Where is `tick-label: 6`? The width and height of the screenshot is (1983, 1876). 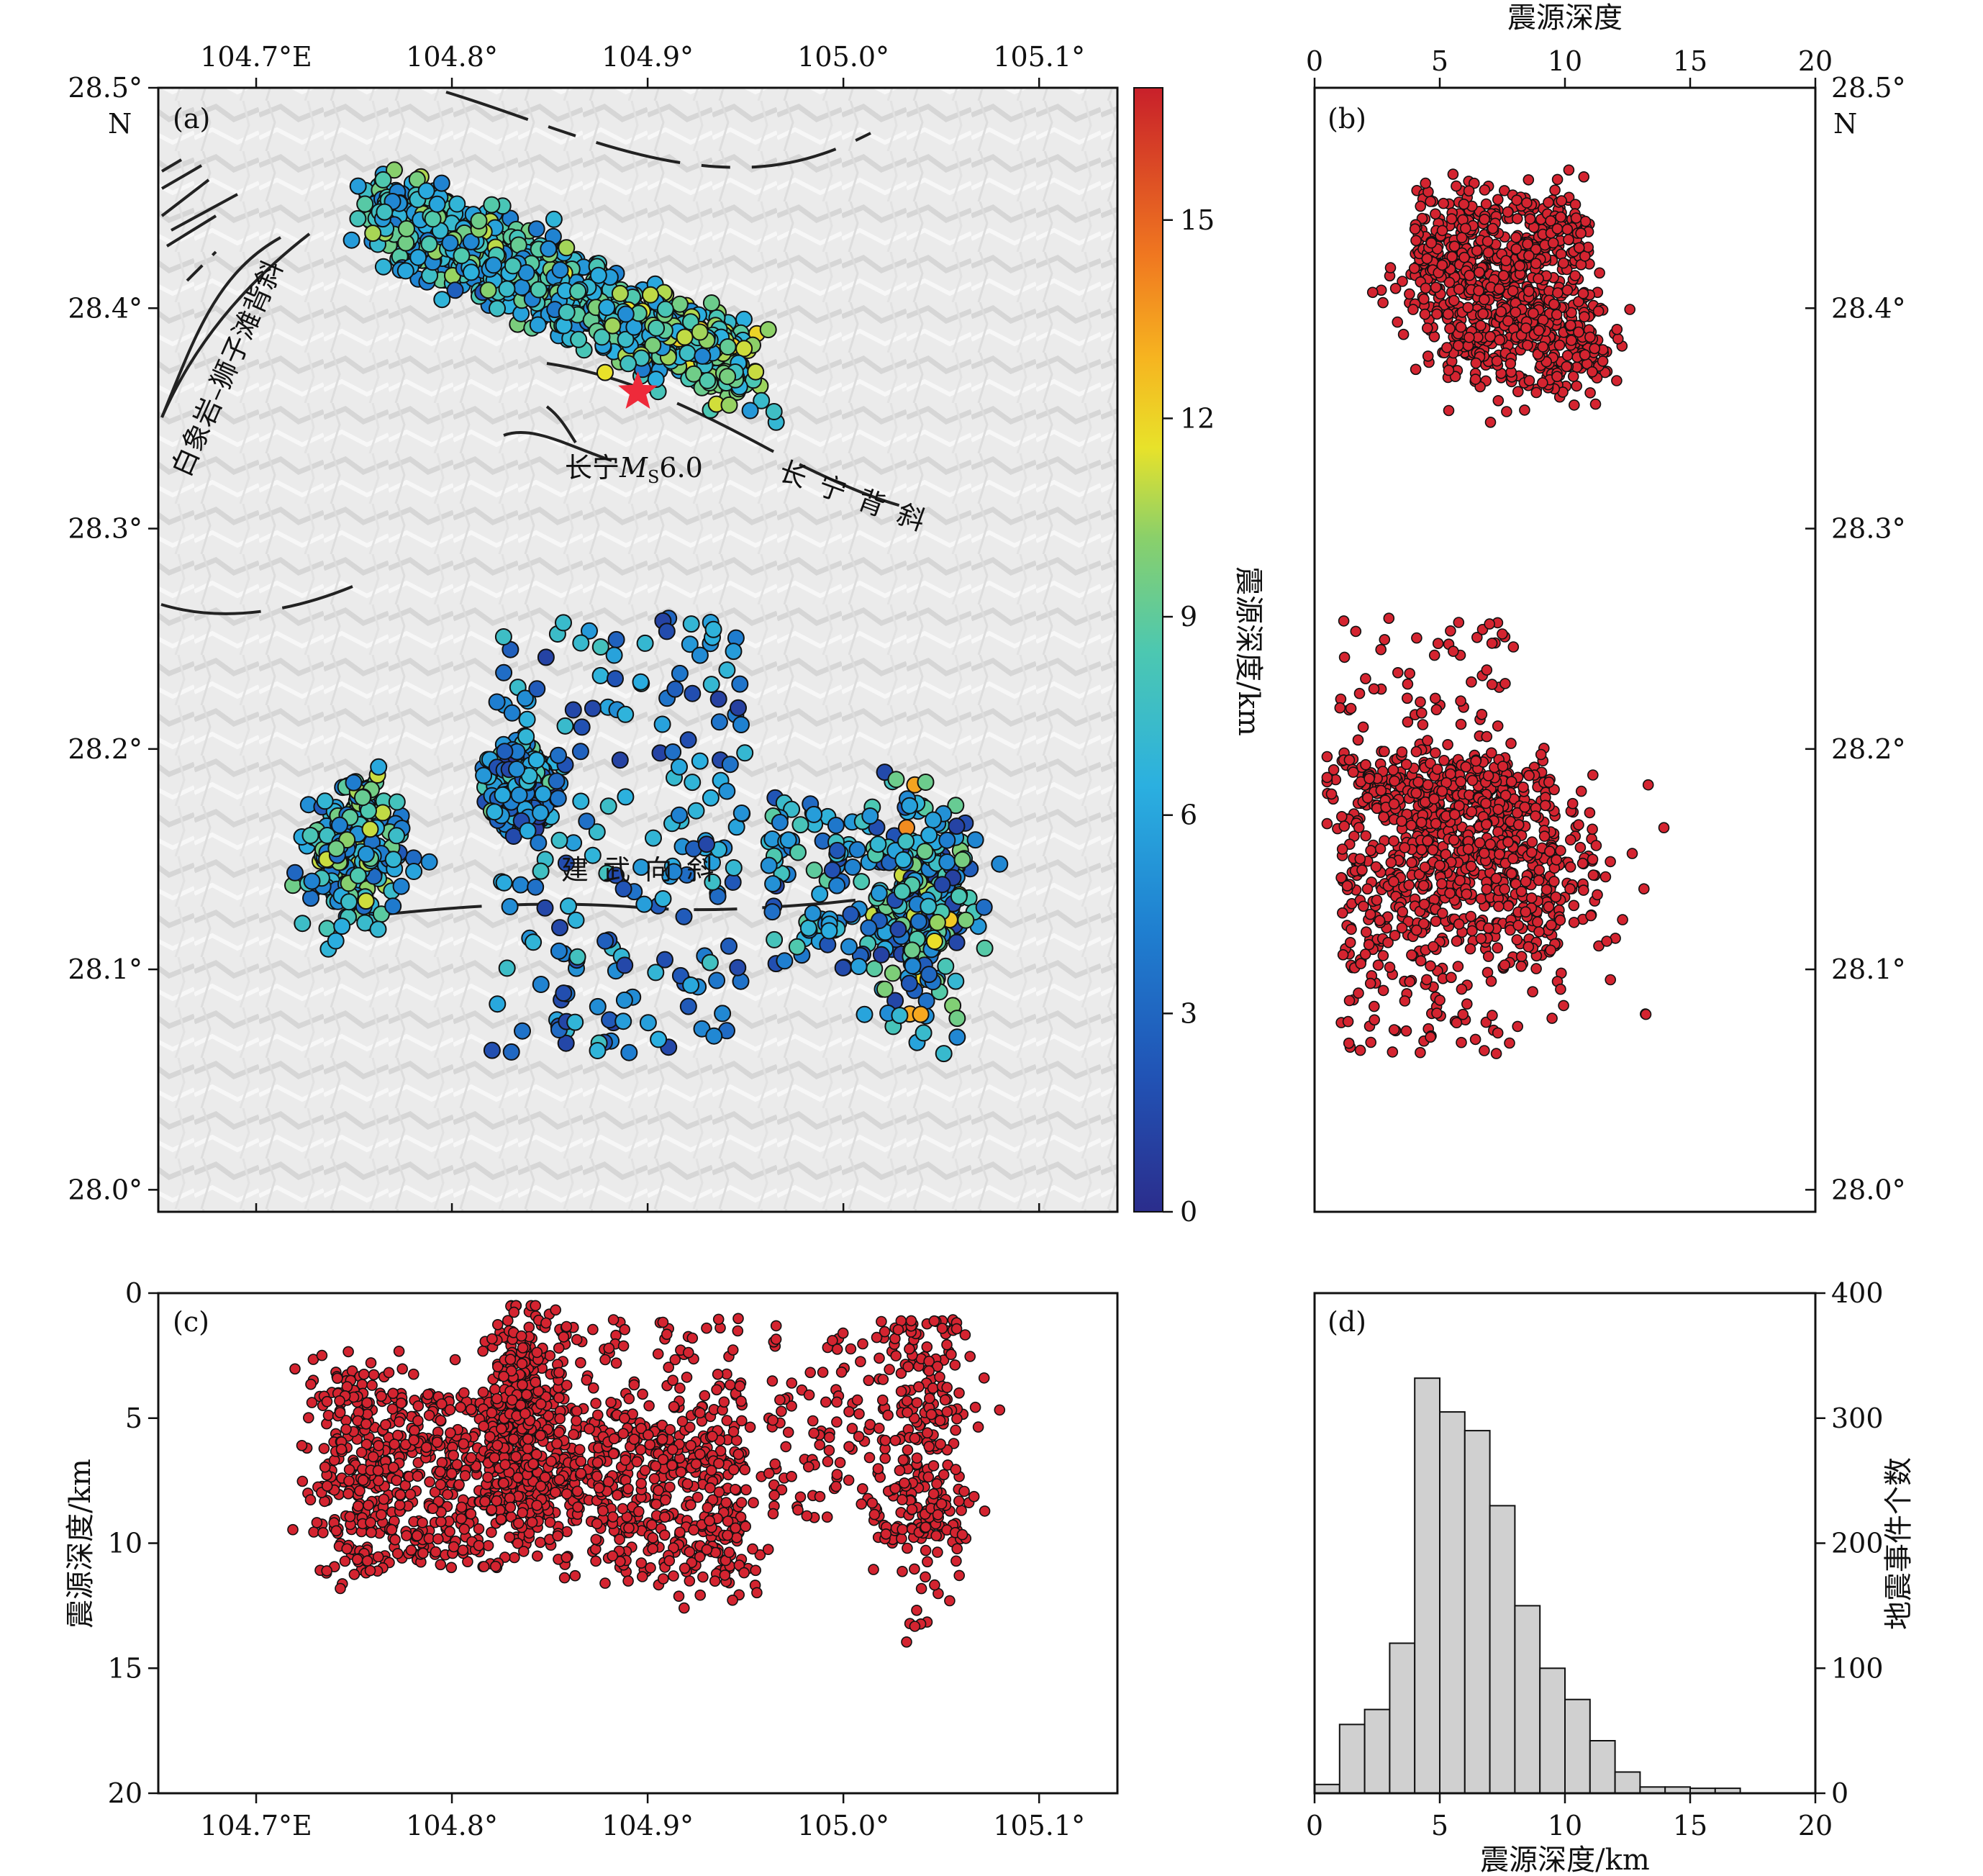
tick-label: 6 is located at coordinates (1188, 815).